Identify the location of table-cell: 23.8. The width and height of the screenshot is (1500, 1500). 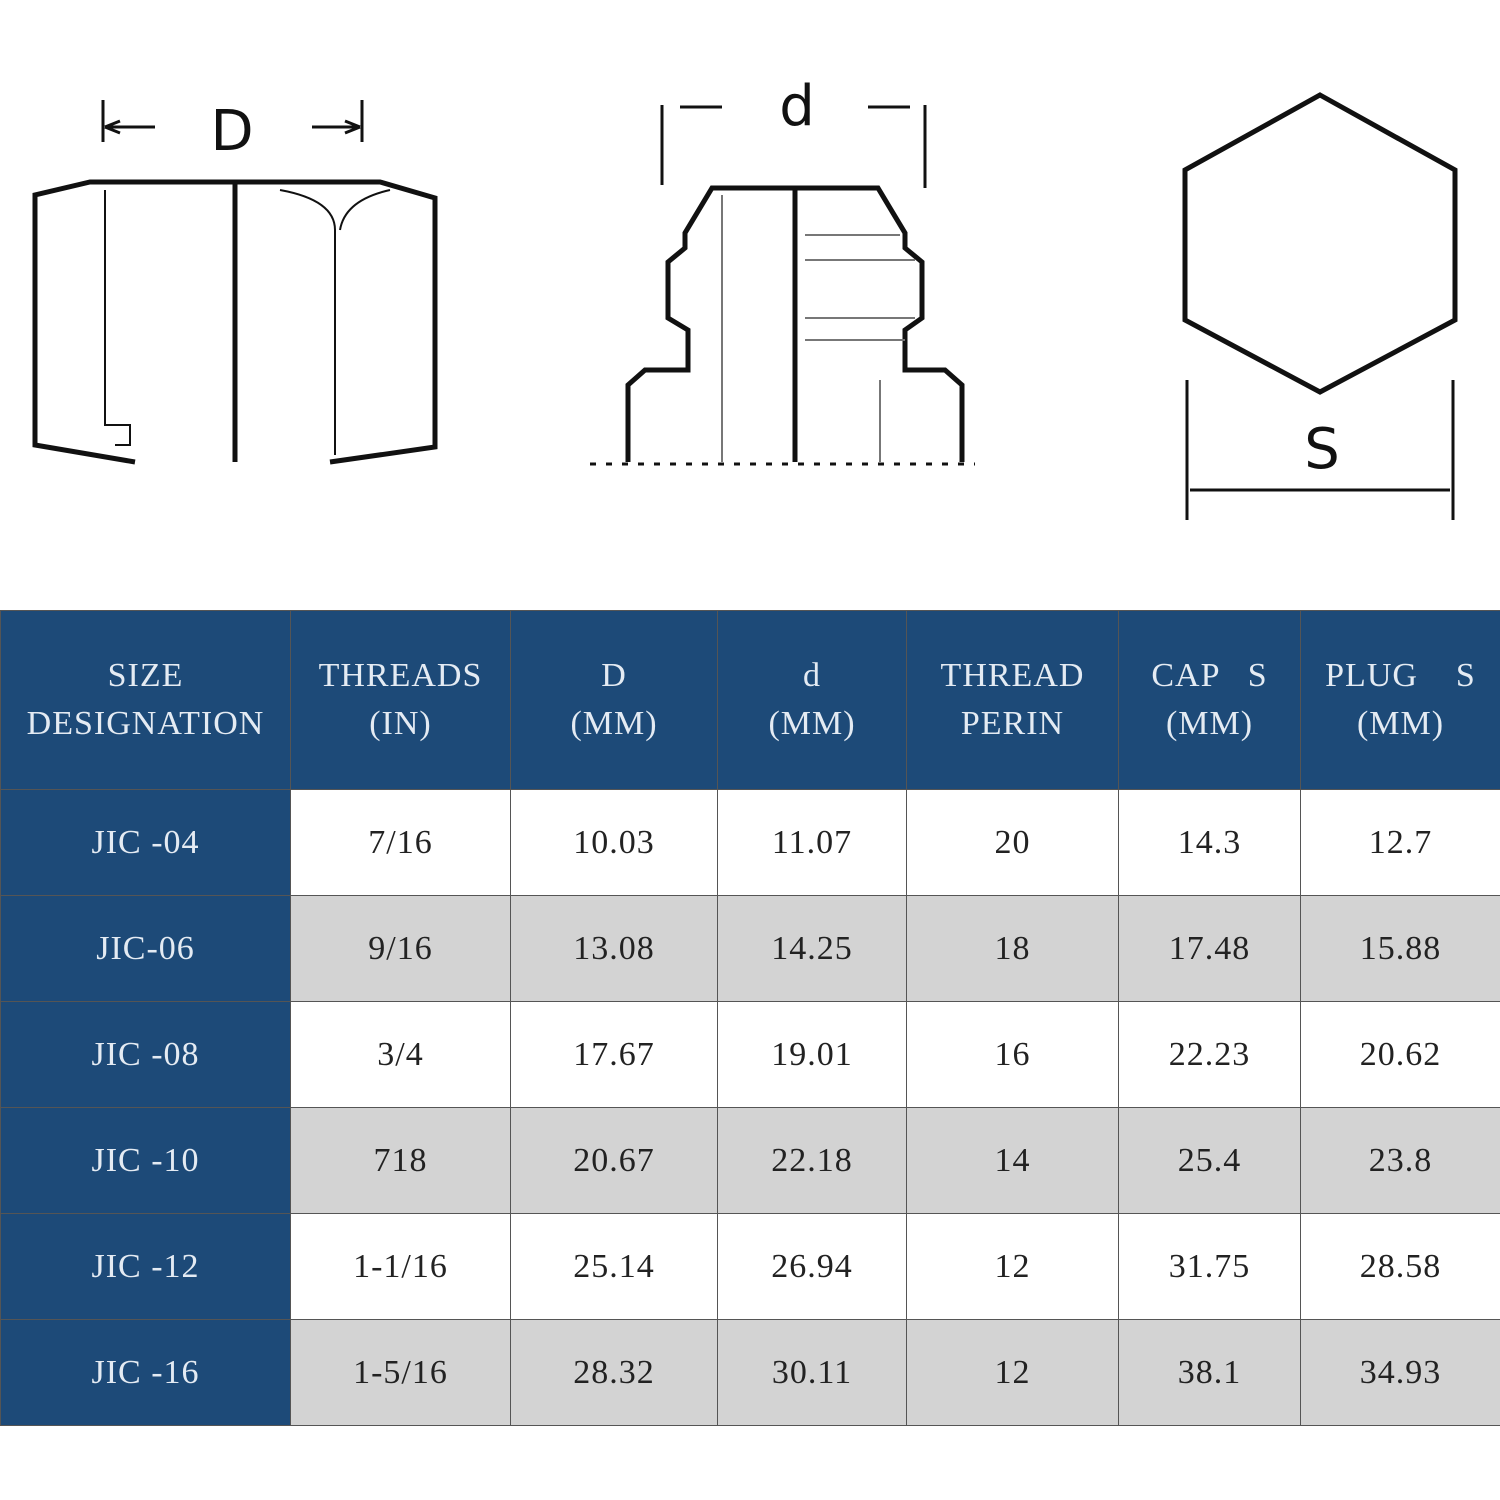
(1400, 1160).